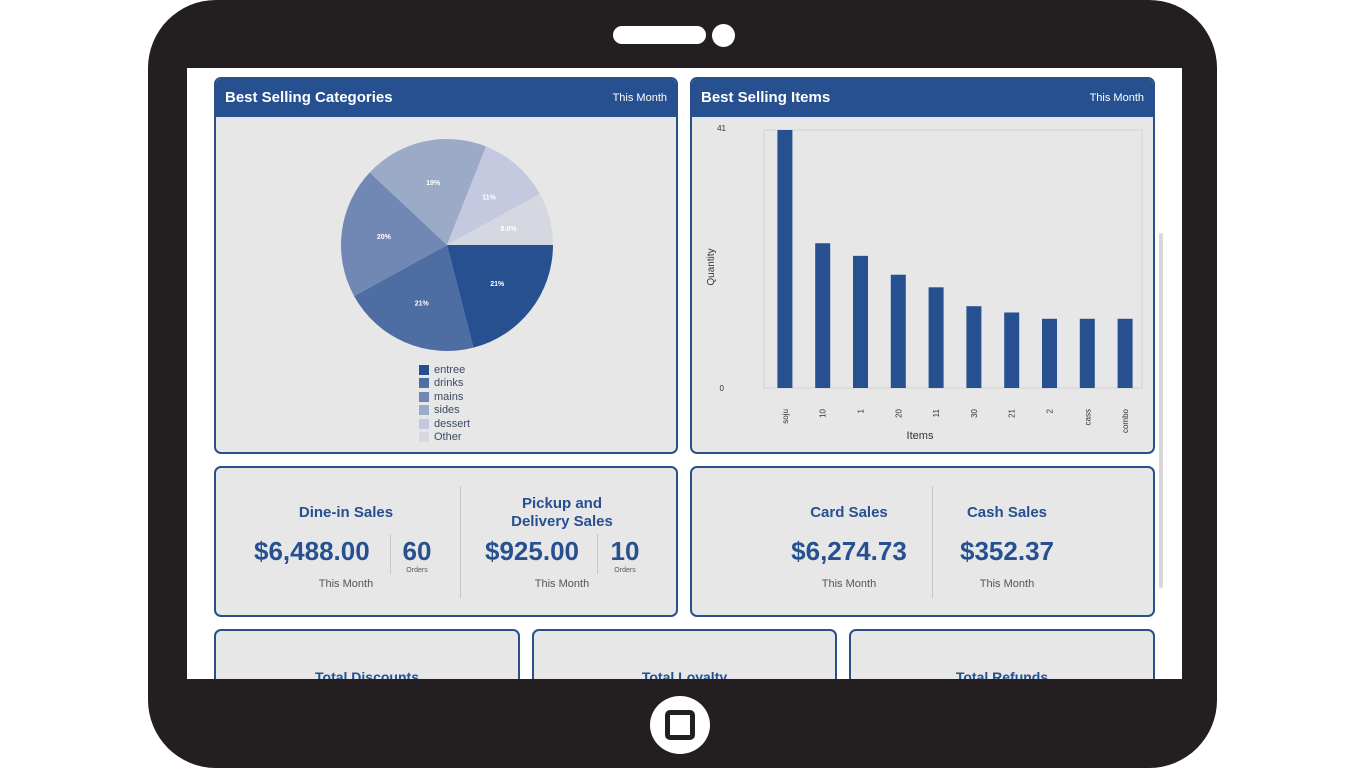  What do you see at coordinates (346, 584) in the screenshot?
I see `dine-in-period: This Month` at bounding box center [346, 584].